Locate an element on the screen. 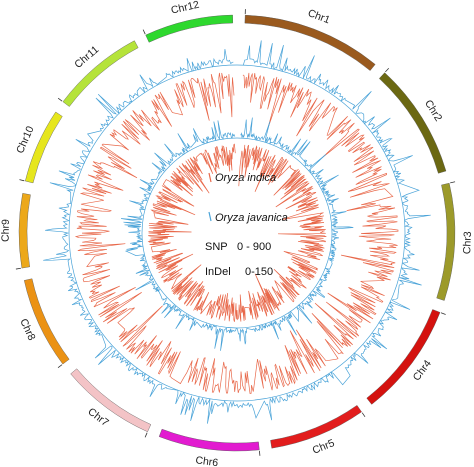  chromosome-label-3: Chr3 is located at coordinates (467, 242).